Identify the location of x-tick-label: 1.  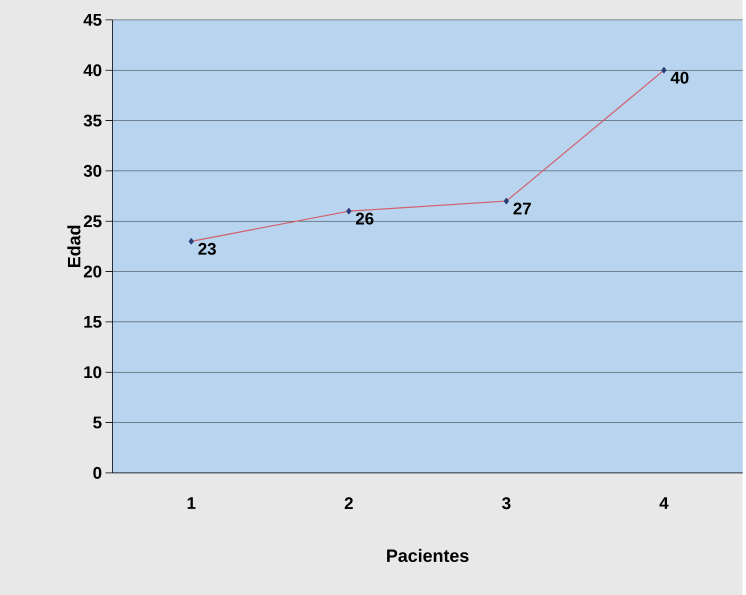
(192, 503).